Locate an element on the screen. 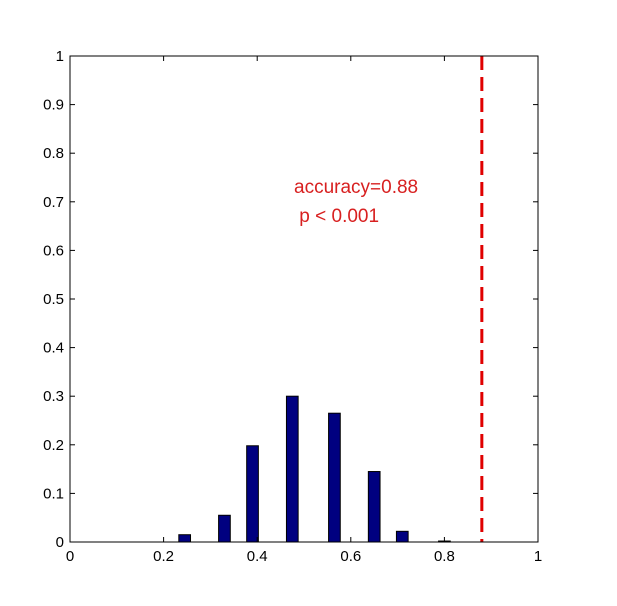  annotation-accuracy: accuracy=0.88 is located at coordinates (356, 187).